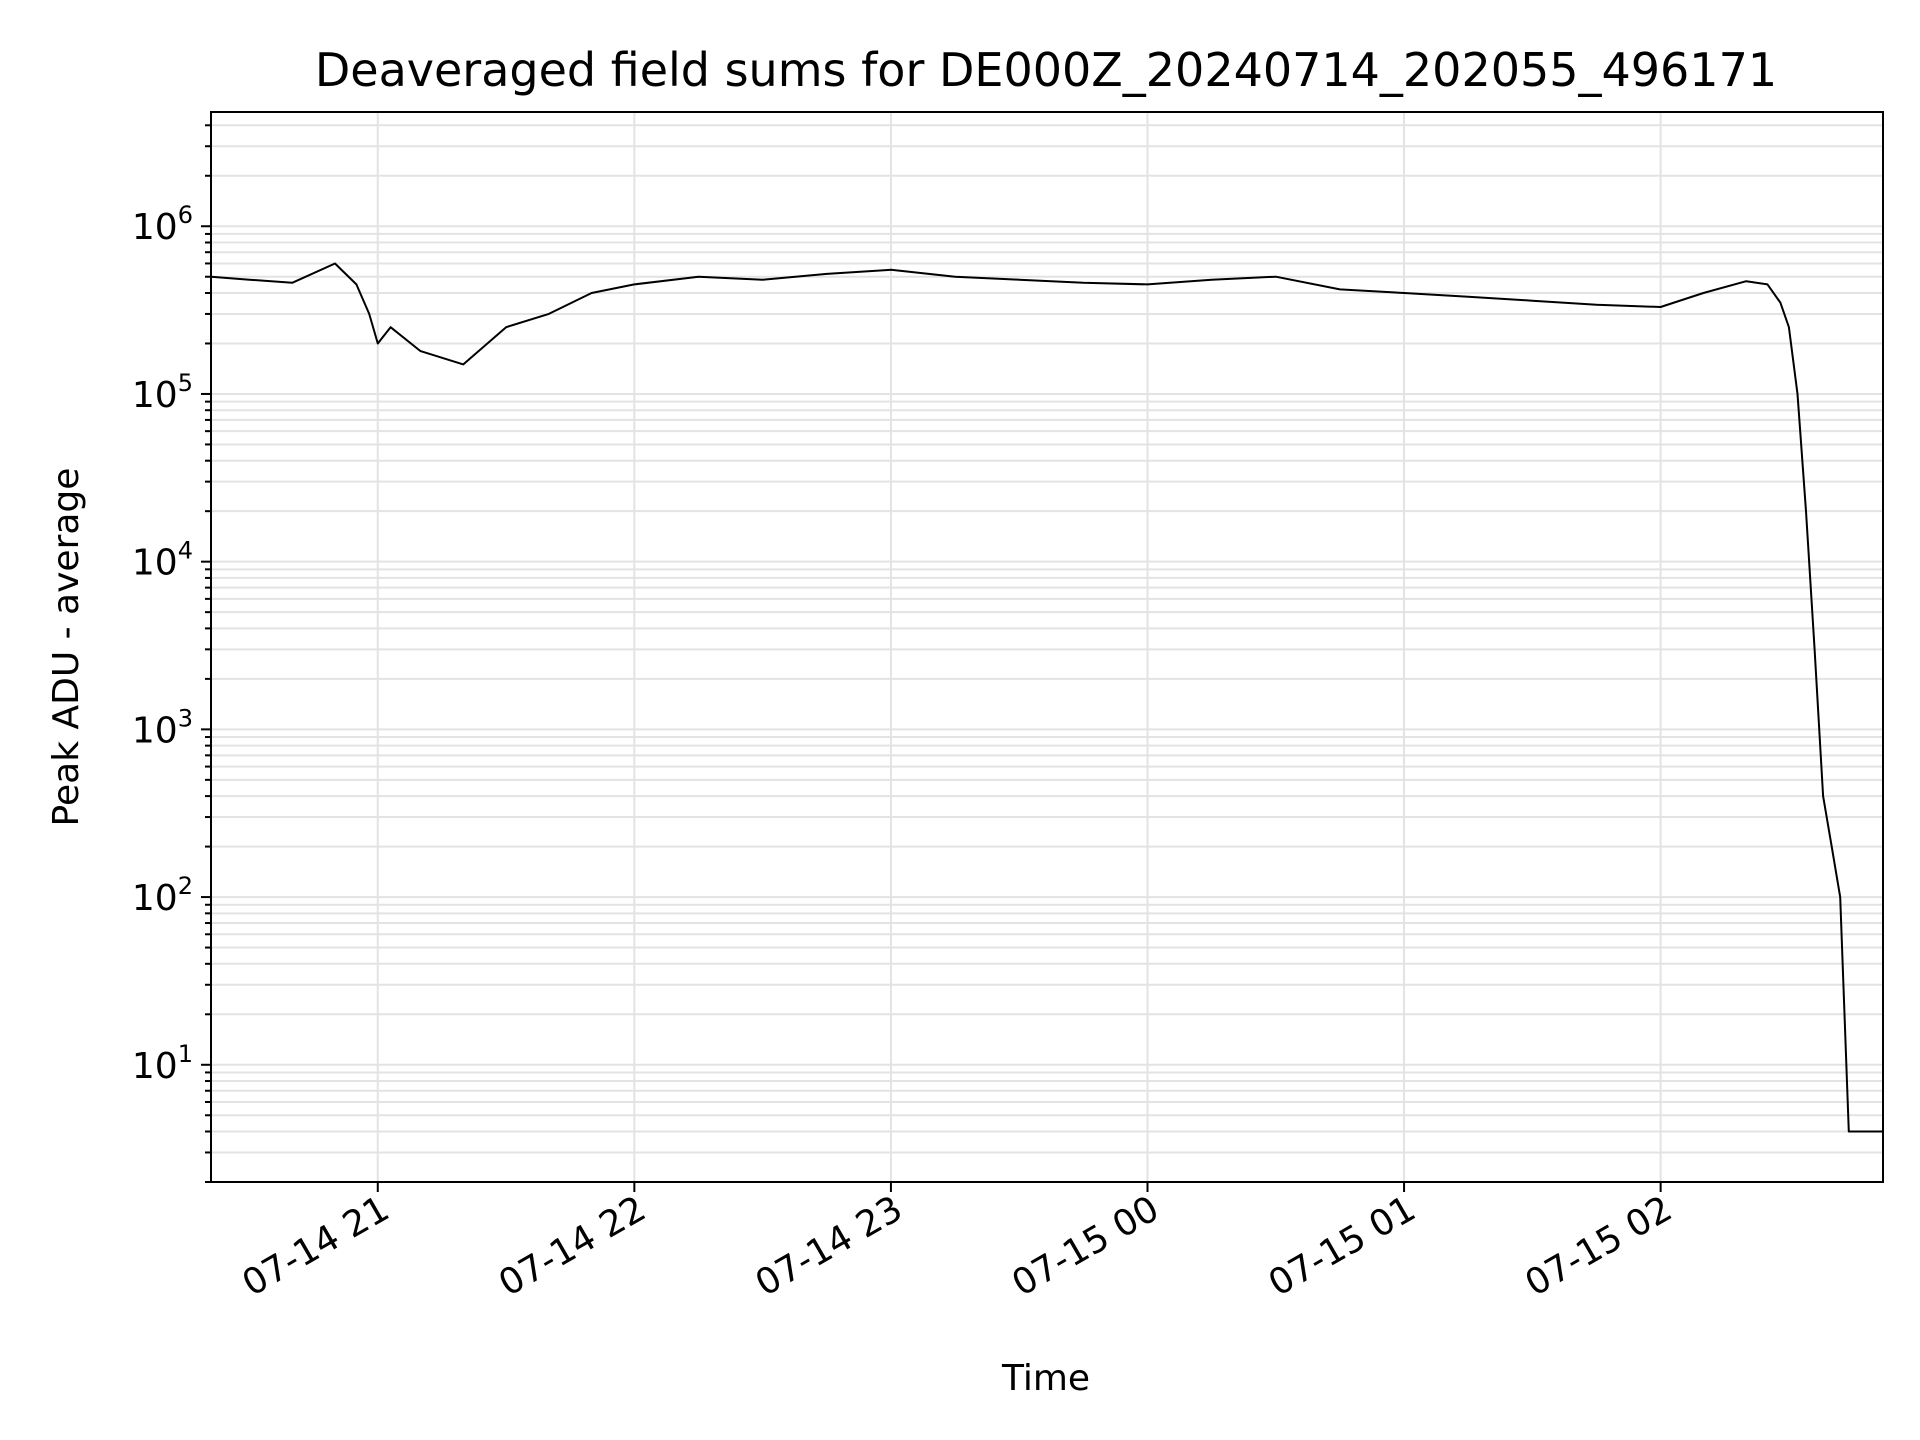  What do you see at coordinates (316, 1246) in the screenshot?
I see `x-tick-label: 07-14 21` at bounding box center [316, 1246].